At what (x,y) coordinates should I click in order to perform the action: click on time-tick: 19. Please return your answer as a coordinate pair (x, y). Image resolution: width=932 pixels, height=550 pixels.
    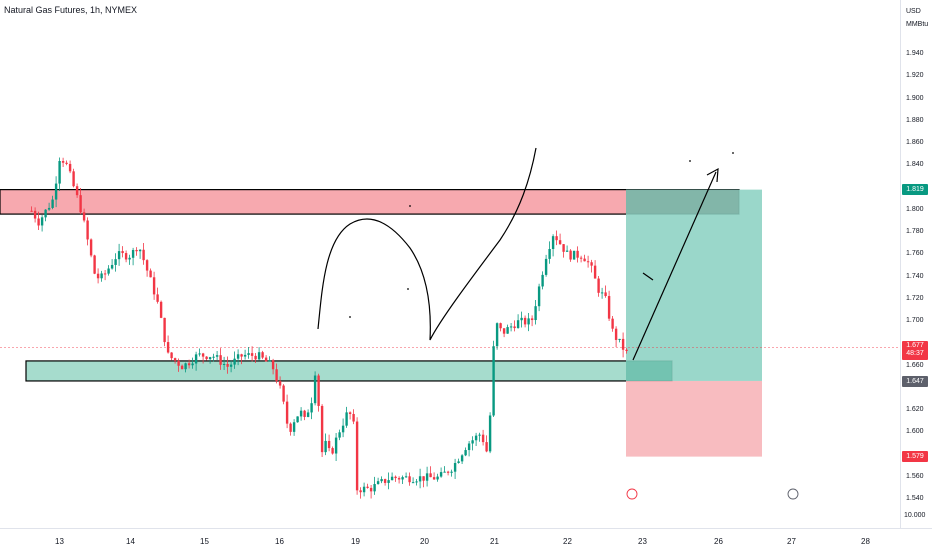
    Looking at the image, I should click on (355, 541).